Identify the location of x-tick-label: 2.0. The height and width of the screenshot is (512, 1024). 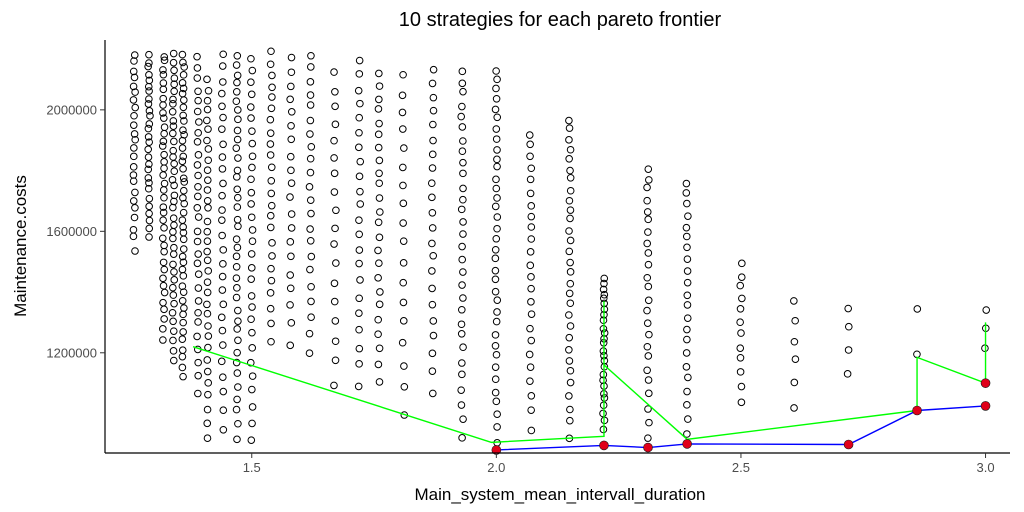
(496, 467).